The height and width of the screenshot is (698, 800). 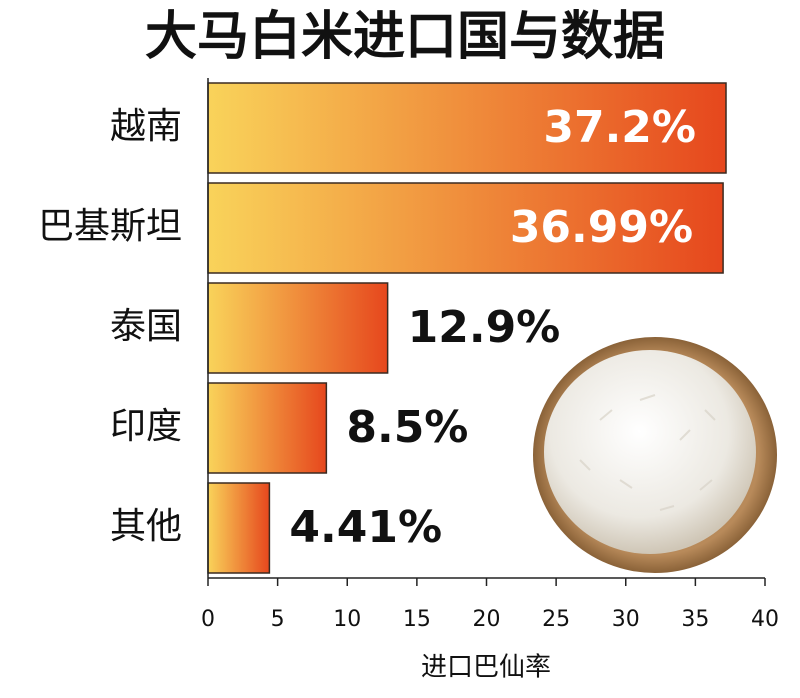 What do you see at coordinates (695, 619) in the screenshot?
I see `x-tick-label: 35` at bounding box center [695, 619].